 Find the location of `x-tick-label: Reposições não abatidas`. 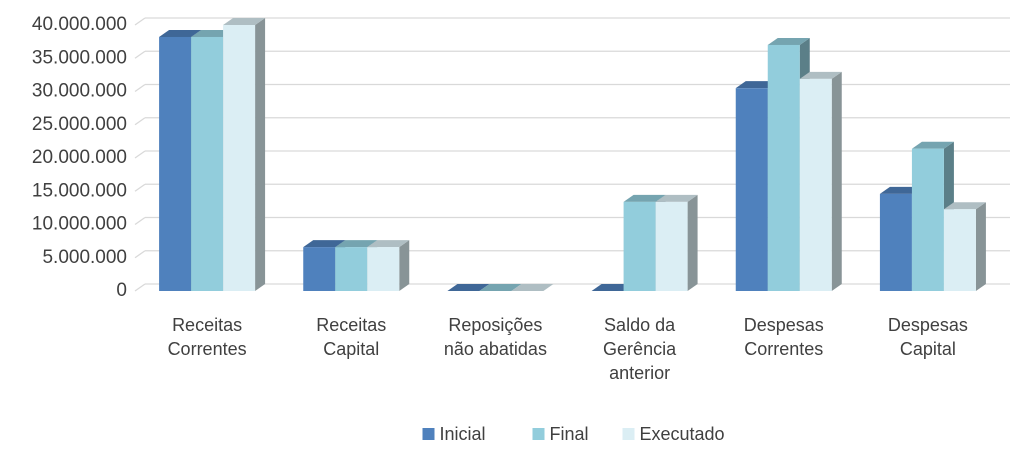

x-tick-label: Reposições não abatidas is located at coordinates (495, 337).